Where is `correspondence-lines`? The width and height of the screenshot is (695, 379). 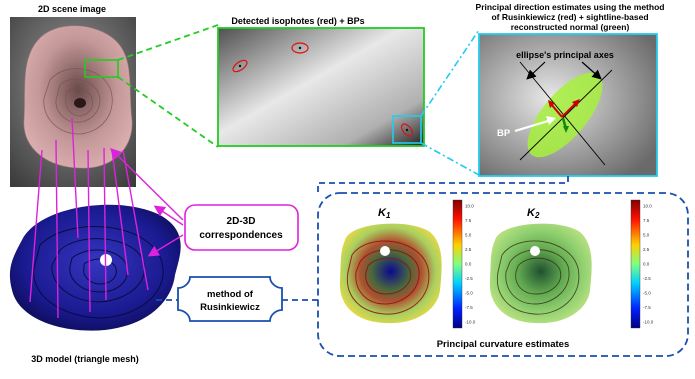
correspondence-lines is located at coordinates (89, 218).